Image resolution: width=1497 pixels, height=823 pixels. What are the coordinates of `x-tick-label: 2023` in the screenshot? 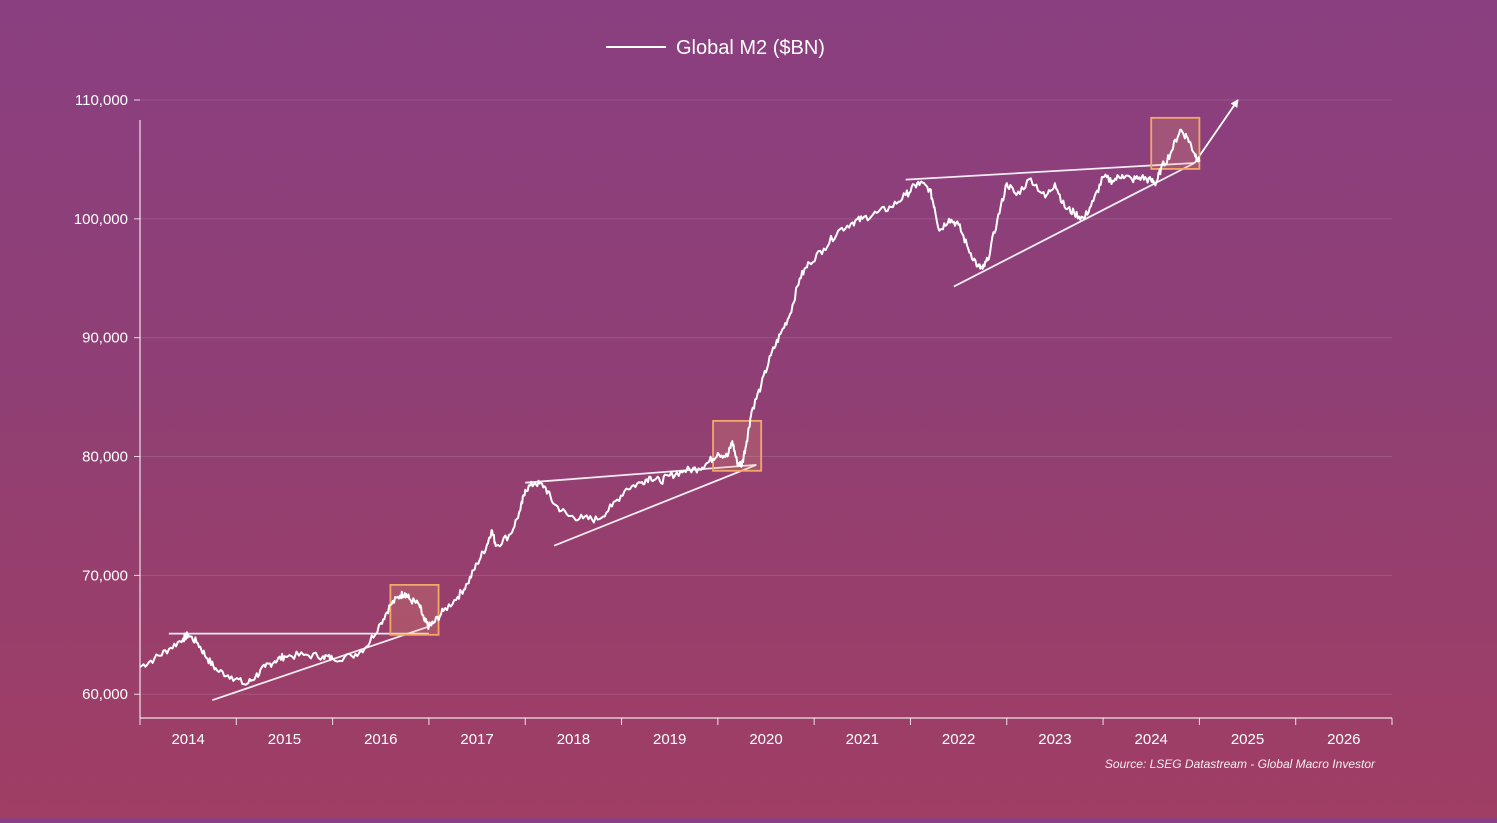 It's located at (1054, 739).